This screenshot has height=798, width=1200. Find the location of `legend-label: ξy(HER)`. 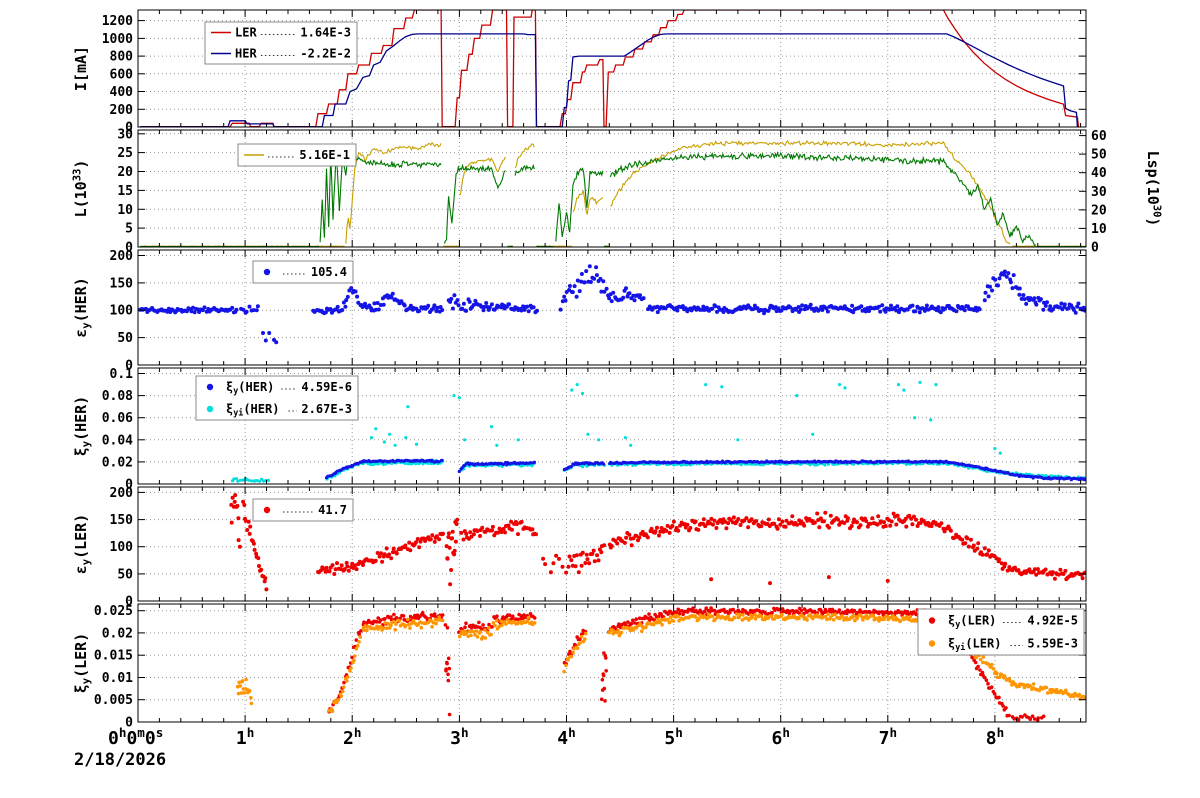

legend-label: ξy(HER) is located at coordinates (250, 388).